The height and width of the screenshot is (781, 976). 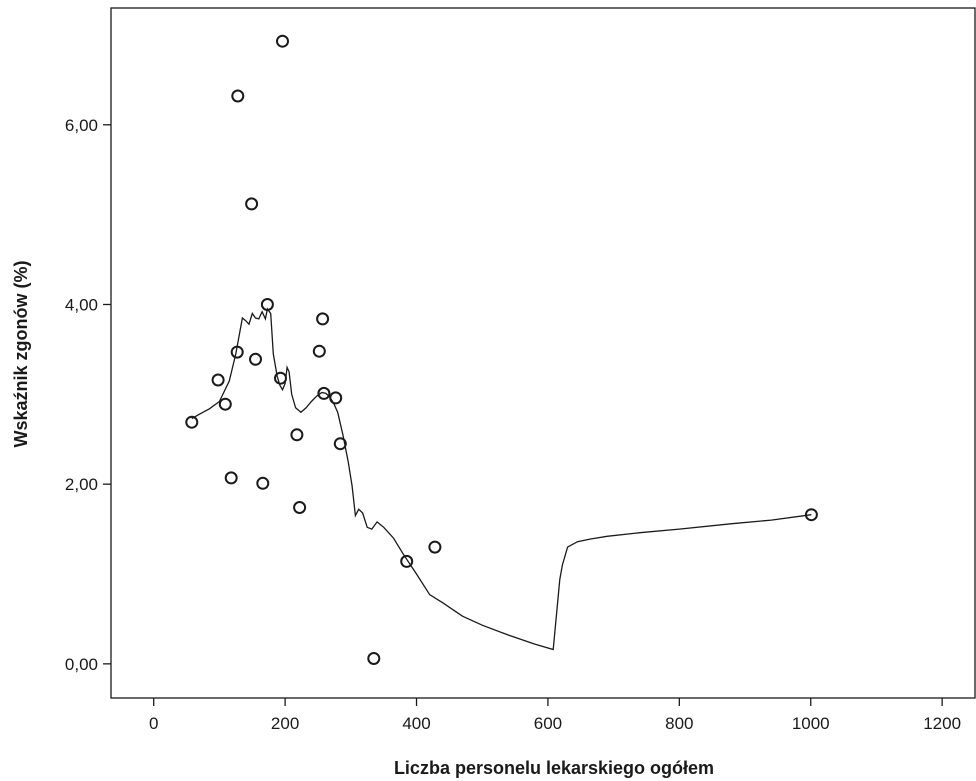 I want to click on x-tick-label: 400, so click(x=416, y=723).